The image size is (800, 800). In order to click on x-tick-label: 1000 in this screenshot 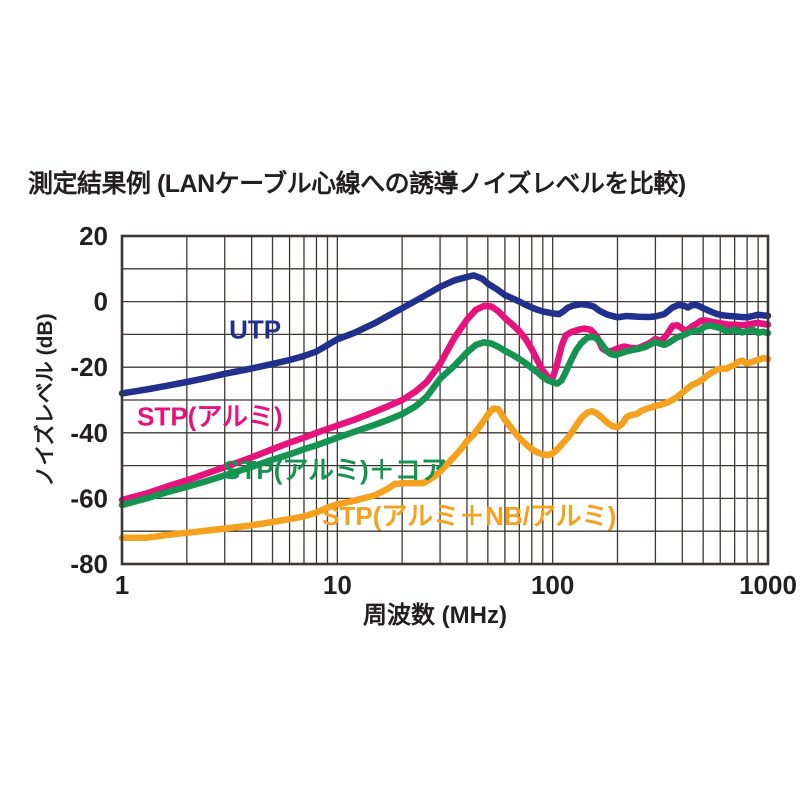, I will do `click(768, 585)`.